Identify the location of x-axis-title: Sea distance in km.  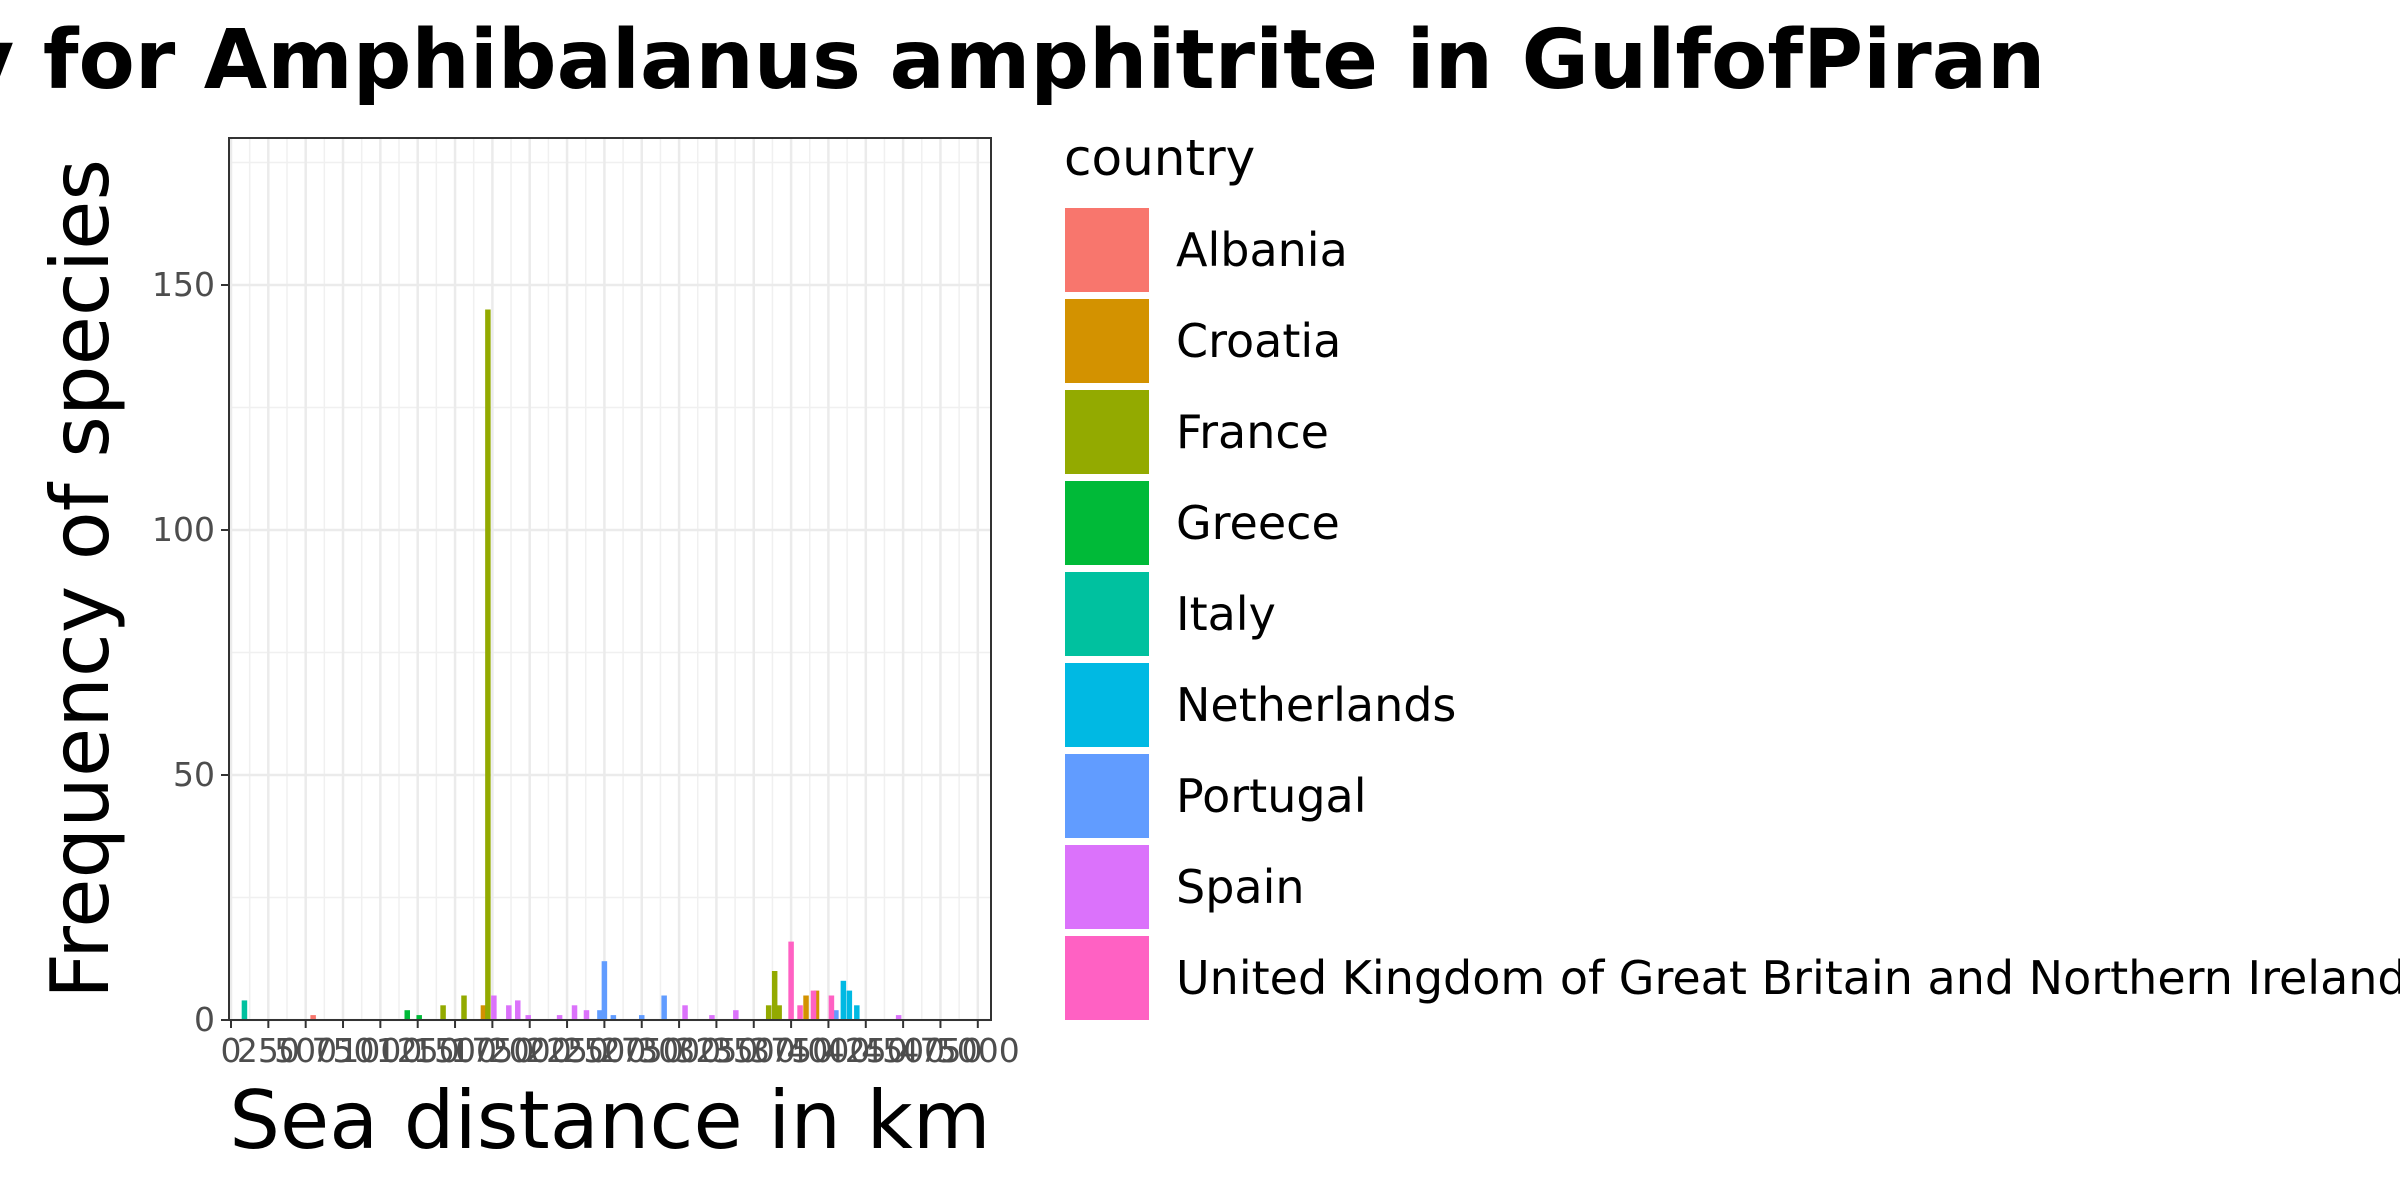
(609, 1120).